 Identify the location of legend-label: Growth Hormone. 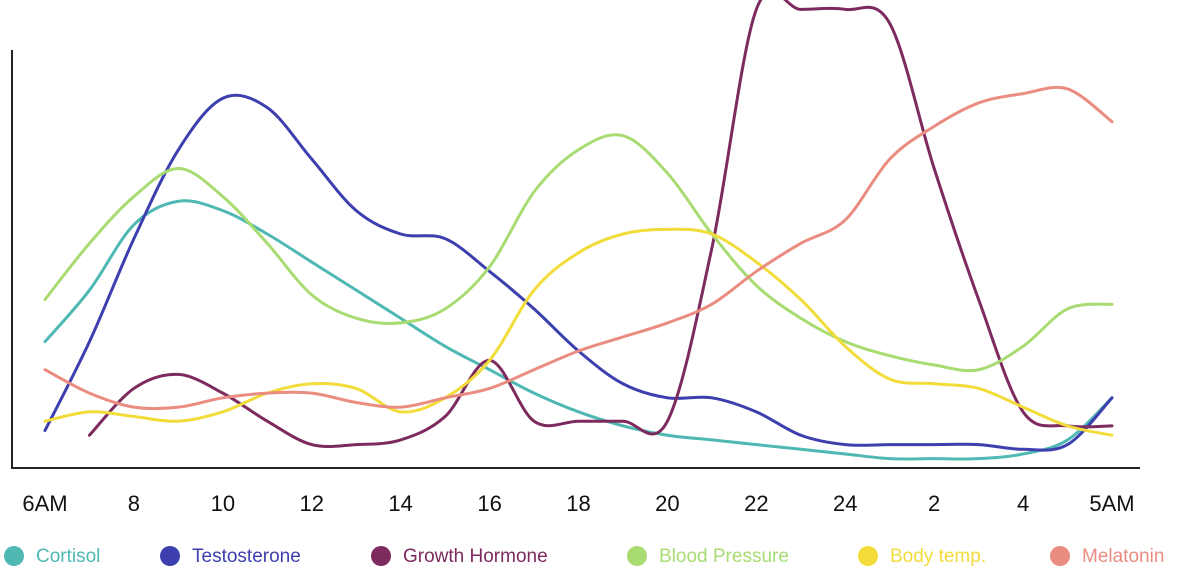
(475, 556).